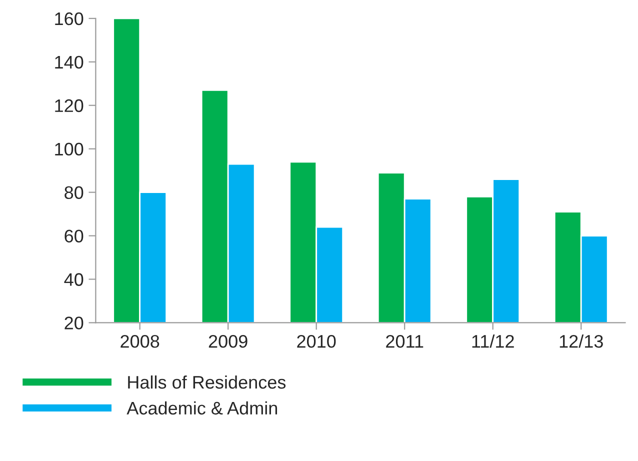 The height and width of the screenshot is (461, 638). I want to click on x-tick-label: 11/12, so click(493, 341).